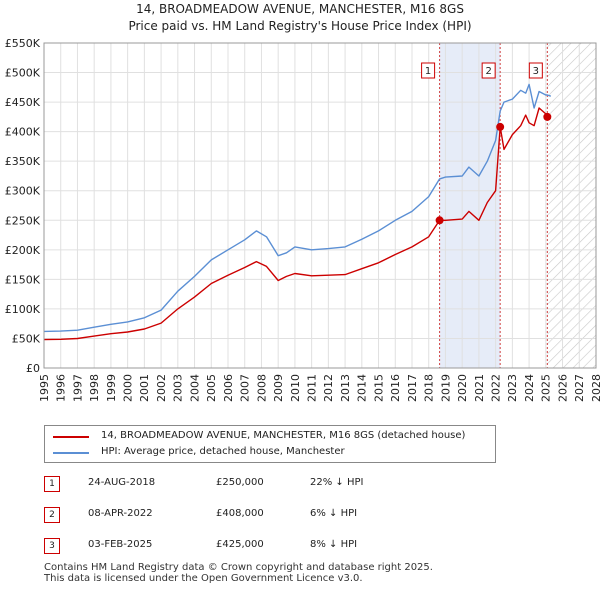 The image size is (600, 590). I want to click on x-tick-label: 1996, so click(61, 388).